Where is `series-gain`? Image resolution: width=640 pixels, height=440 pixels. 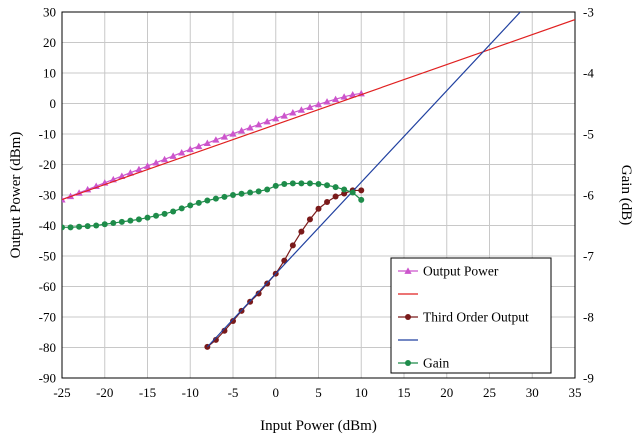 series-gain is located at coordinates (213, 205).